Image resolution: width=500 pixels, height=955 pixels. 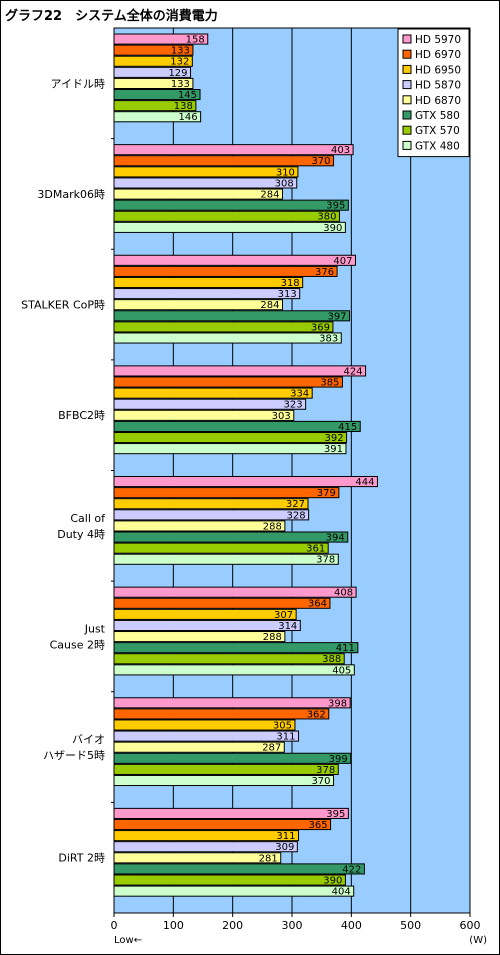 I want to click on data-label: 313, so click(x=287, y=294).